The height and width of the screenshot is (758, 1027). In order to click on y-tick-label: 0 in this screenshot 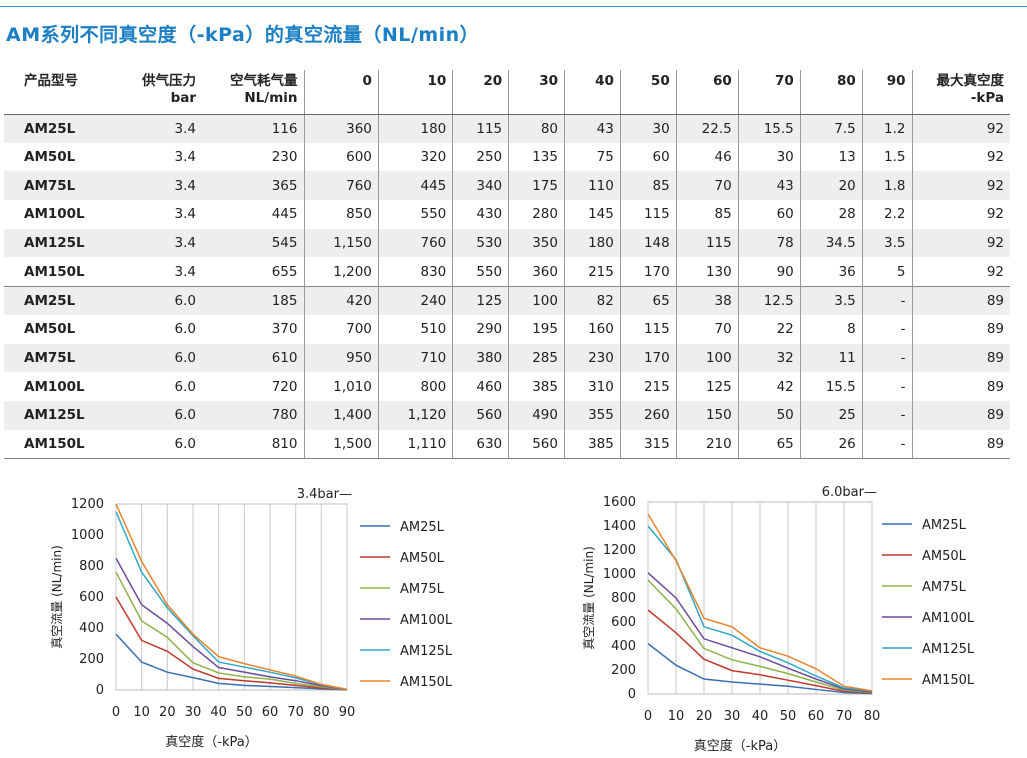, I will do `click(632, 694)`.